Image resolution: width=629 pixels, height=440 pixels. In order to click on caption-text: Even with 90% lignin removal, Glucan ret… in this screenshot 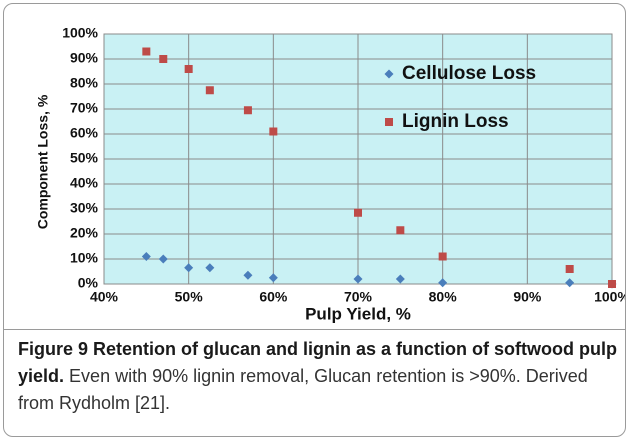, I will do `click(303, 389)`.